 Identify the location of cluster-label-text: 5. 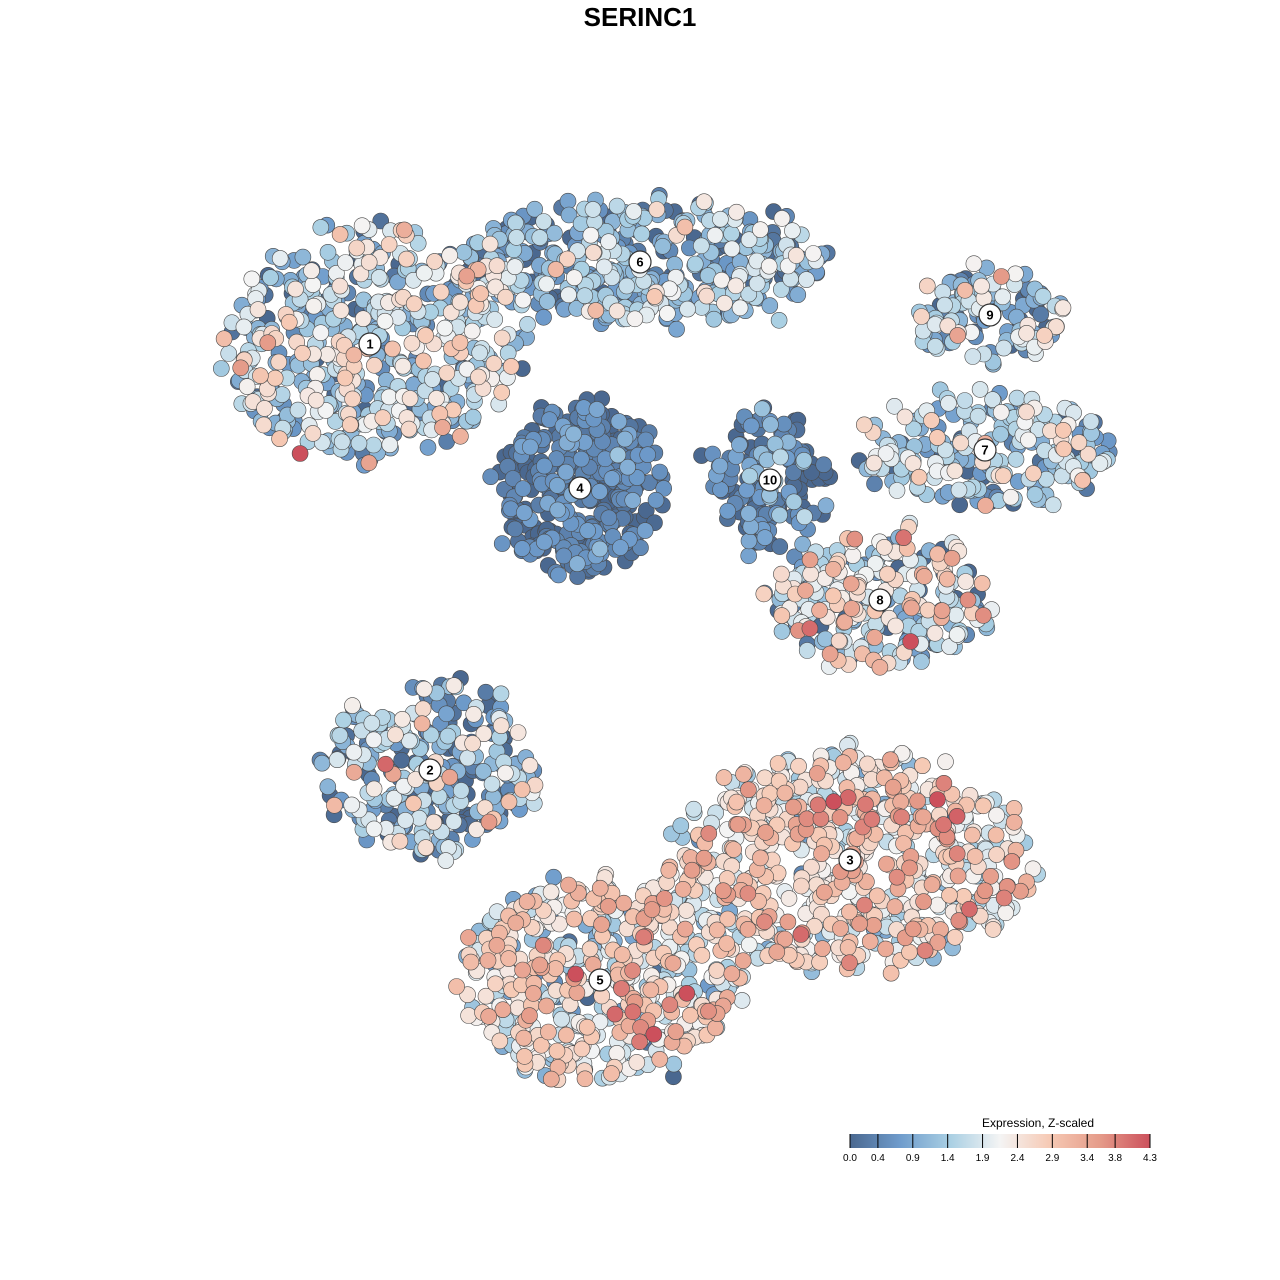
(599, 980).